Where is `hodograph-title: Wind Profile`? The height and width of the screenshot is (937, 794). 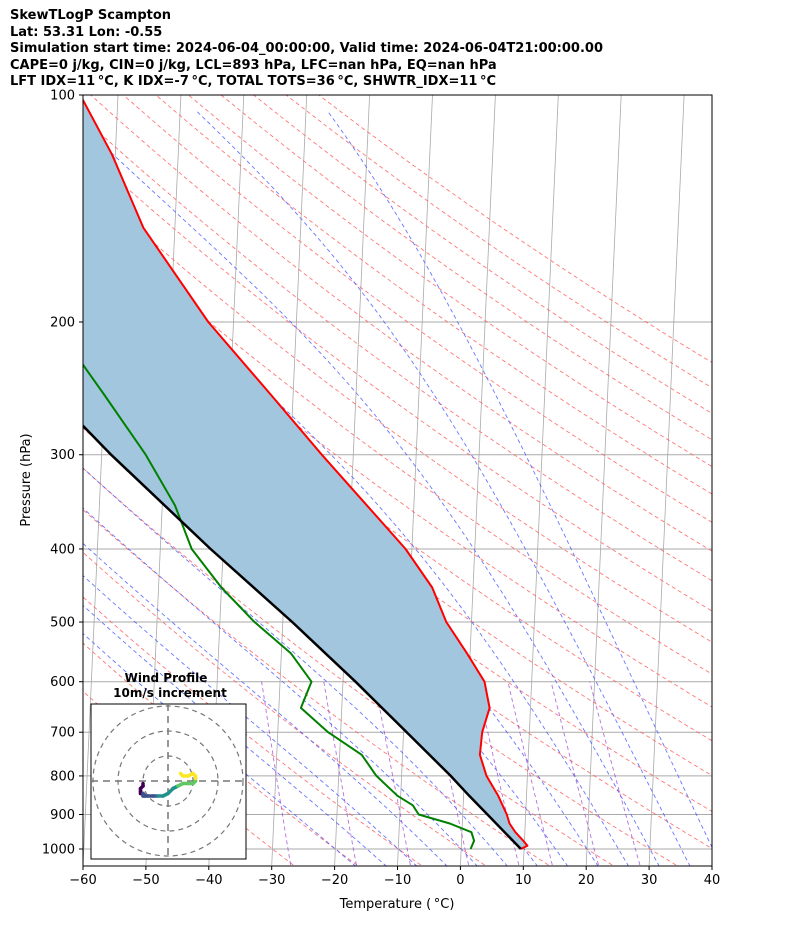 hodograph-title: Wind Profile is located at coordinates (166, 678).